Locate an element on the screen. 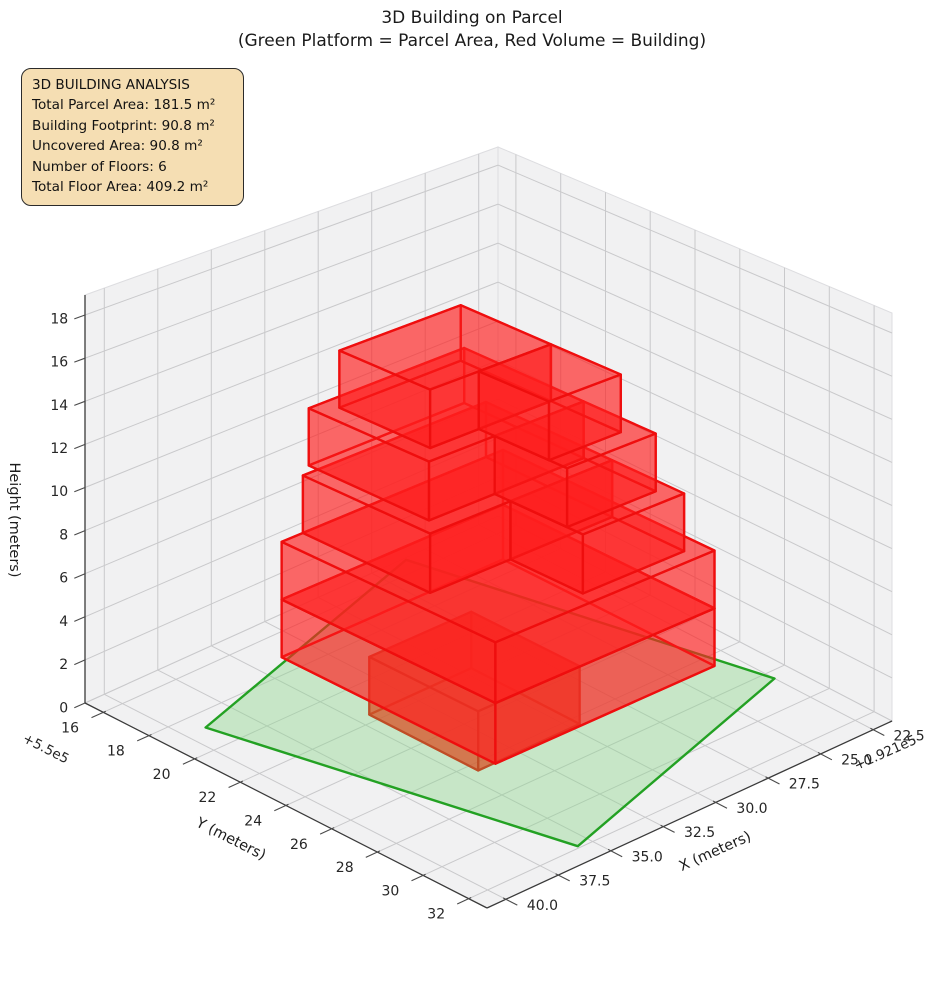 This screenshot has width=944, height=992. y-tick-label: 22 is located at coordinates (207, 798).